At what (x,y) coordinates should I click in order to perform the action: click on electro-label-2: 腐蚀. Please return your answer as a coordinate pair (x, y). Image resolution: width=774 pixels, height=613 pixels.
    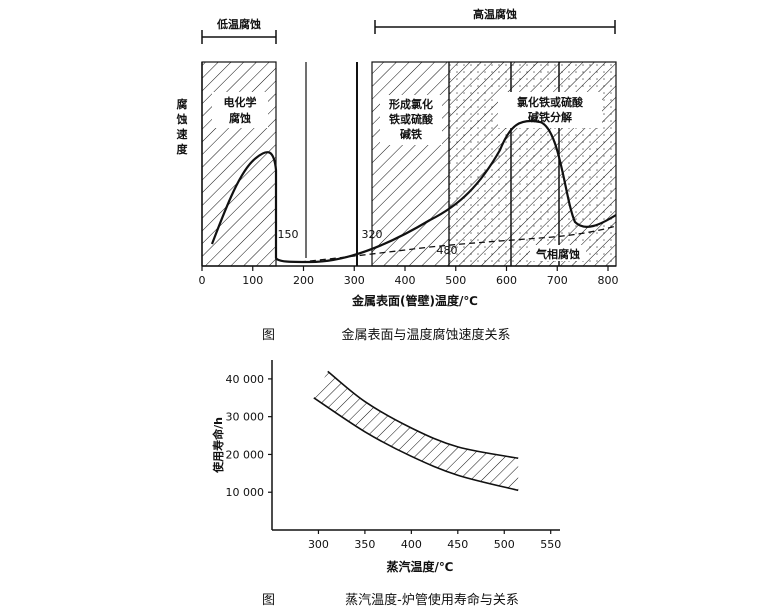
    Looking at the image, I should click on (240, 118).